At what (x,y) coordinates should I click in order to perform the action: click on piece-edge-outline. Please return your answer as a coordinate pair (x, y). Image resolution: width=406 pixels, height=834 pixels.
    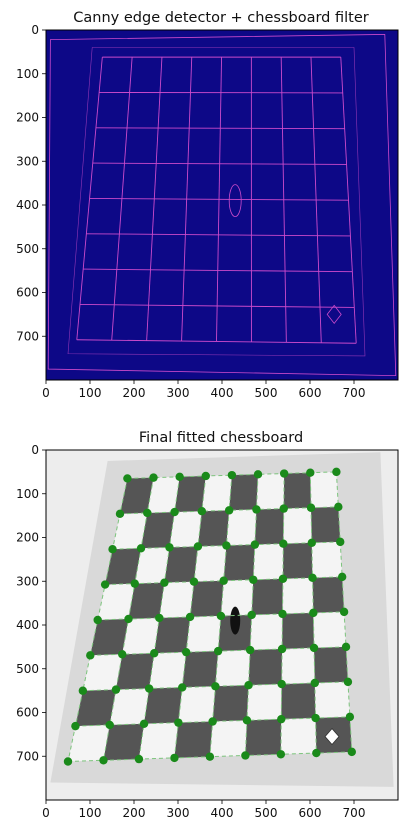
    Looking at the image, I should click on (235, 201).